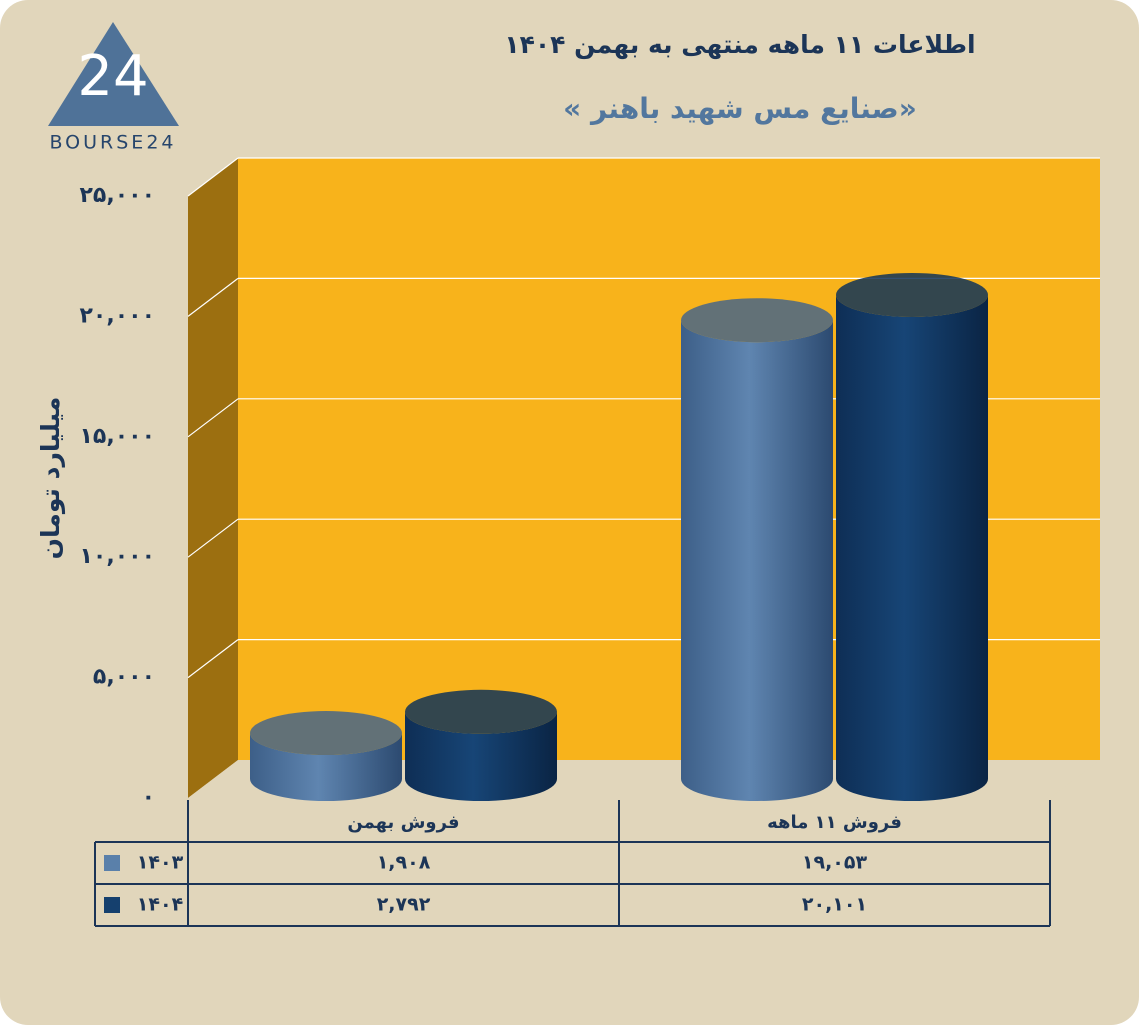  Describe the element at coordinates (160, 863) in the screenshot. I see `legend-label: ۱۴۰۳` at that location.